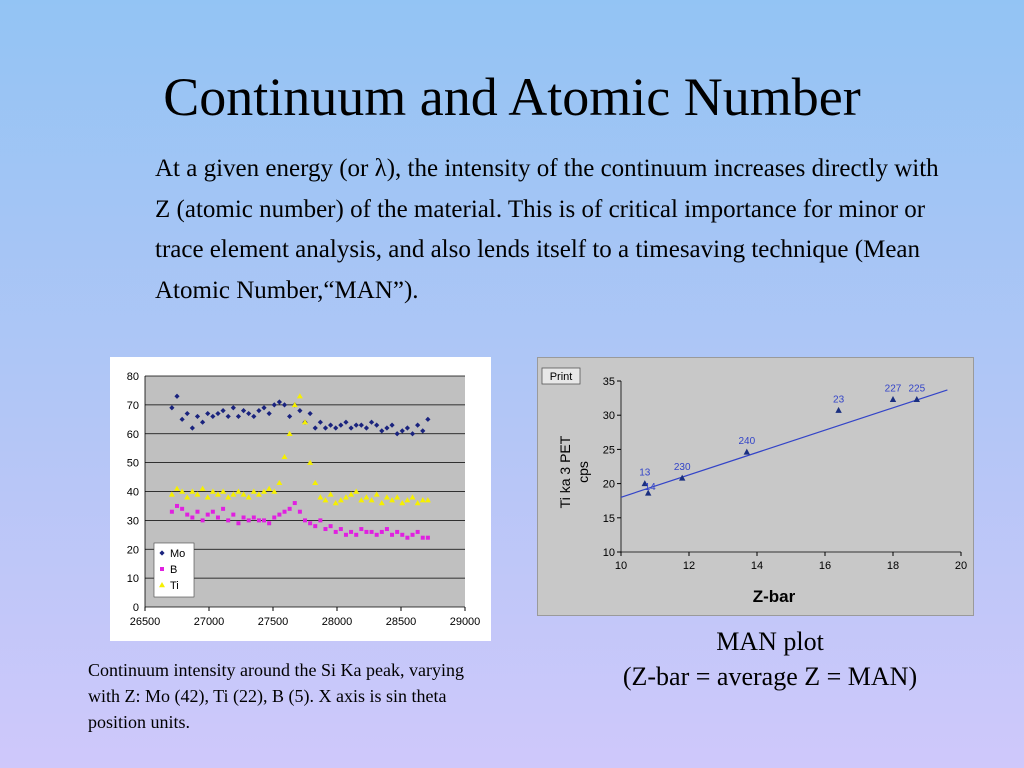 The image size is (1024, 768). Describe the element at coordinates (162, 569) in the screenshot. I see `legend-marker-b` at that location.